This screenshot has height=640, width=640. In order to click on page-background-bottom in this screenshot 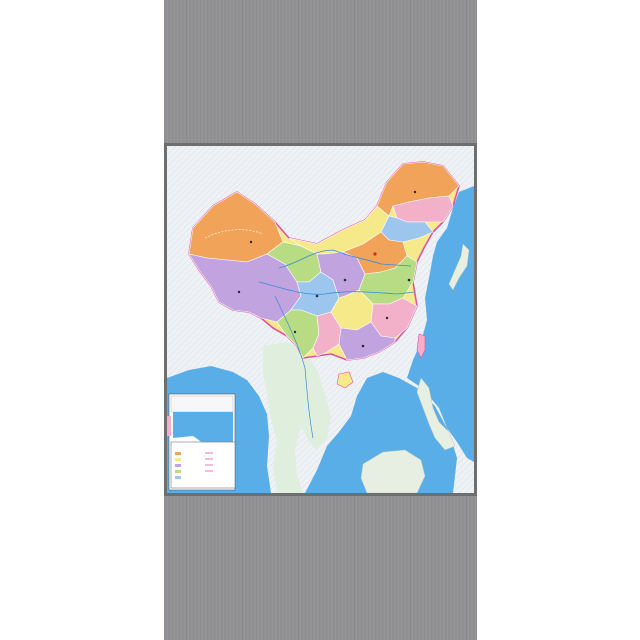, I will do `click(320, 568)`.